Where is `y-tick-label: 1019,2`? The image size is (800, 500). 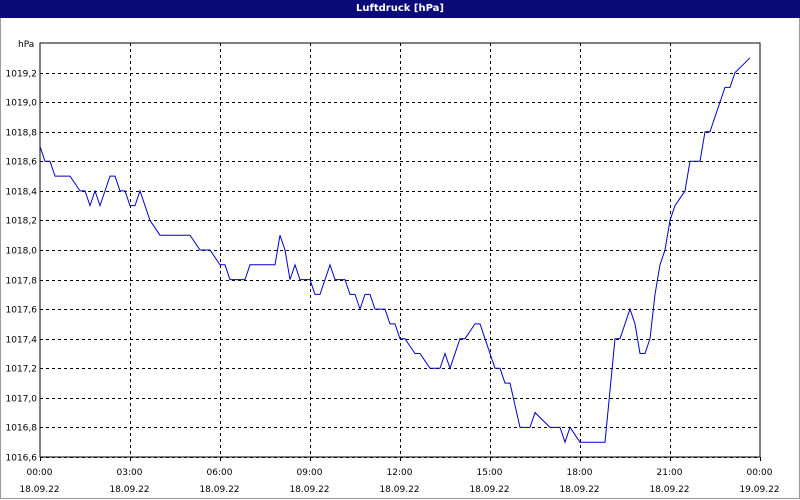 y-tick-label: 1019,2 is located at coordinates (22, 75).